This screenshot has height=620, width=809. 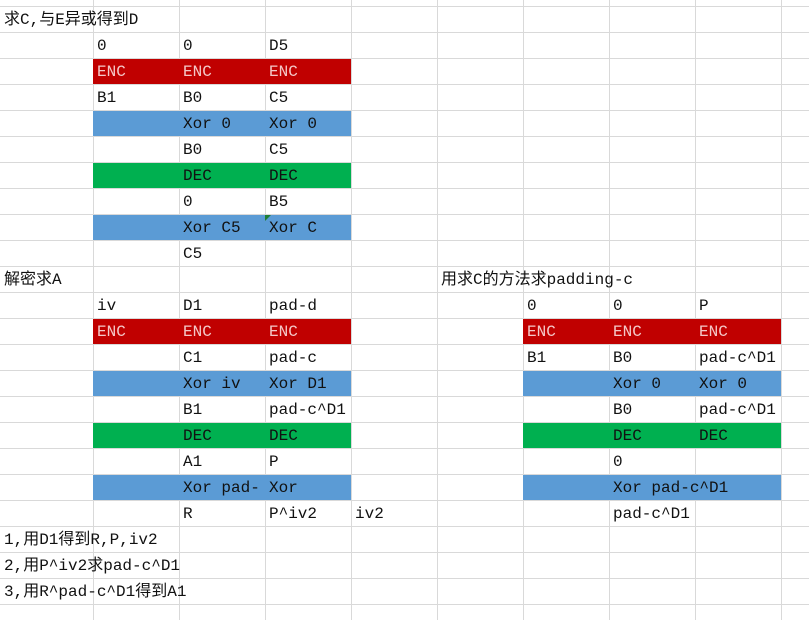 I want to click on cell-text: P, so click(x=274, y=462).